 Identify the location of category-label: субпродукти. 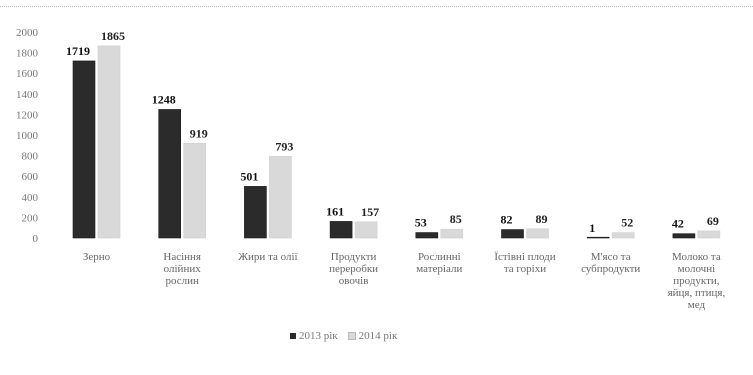
(610, 269).